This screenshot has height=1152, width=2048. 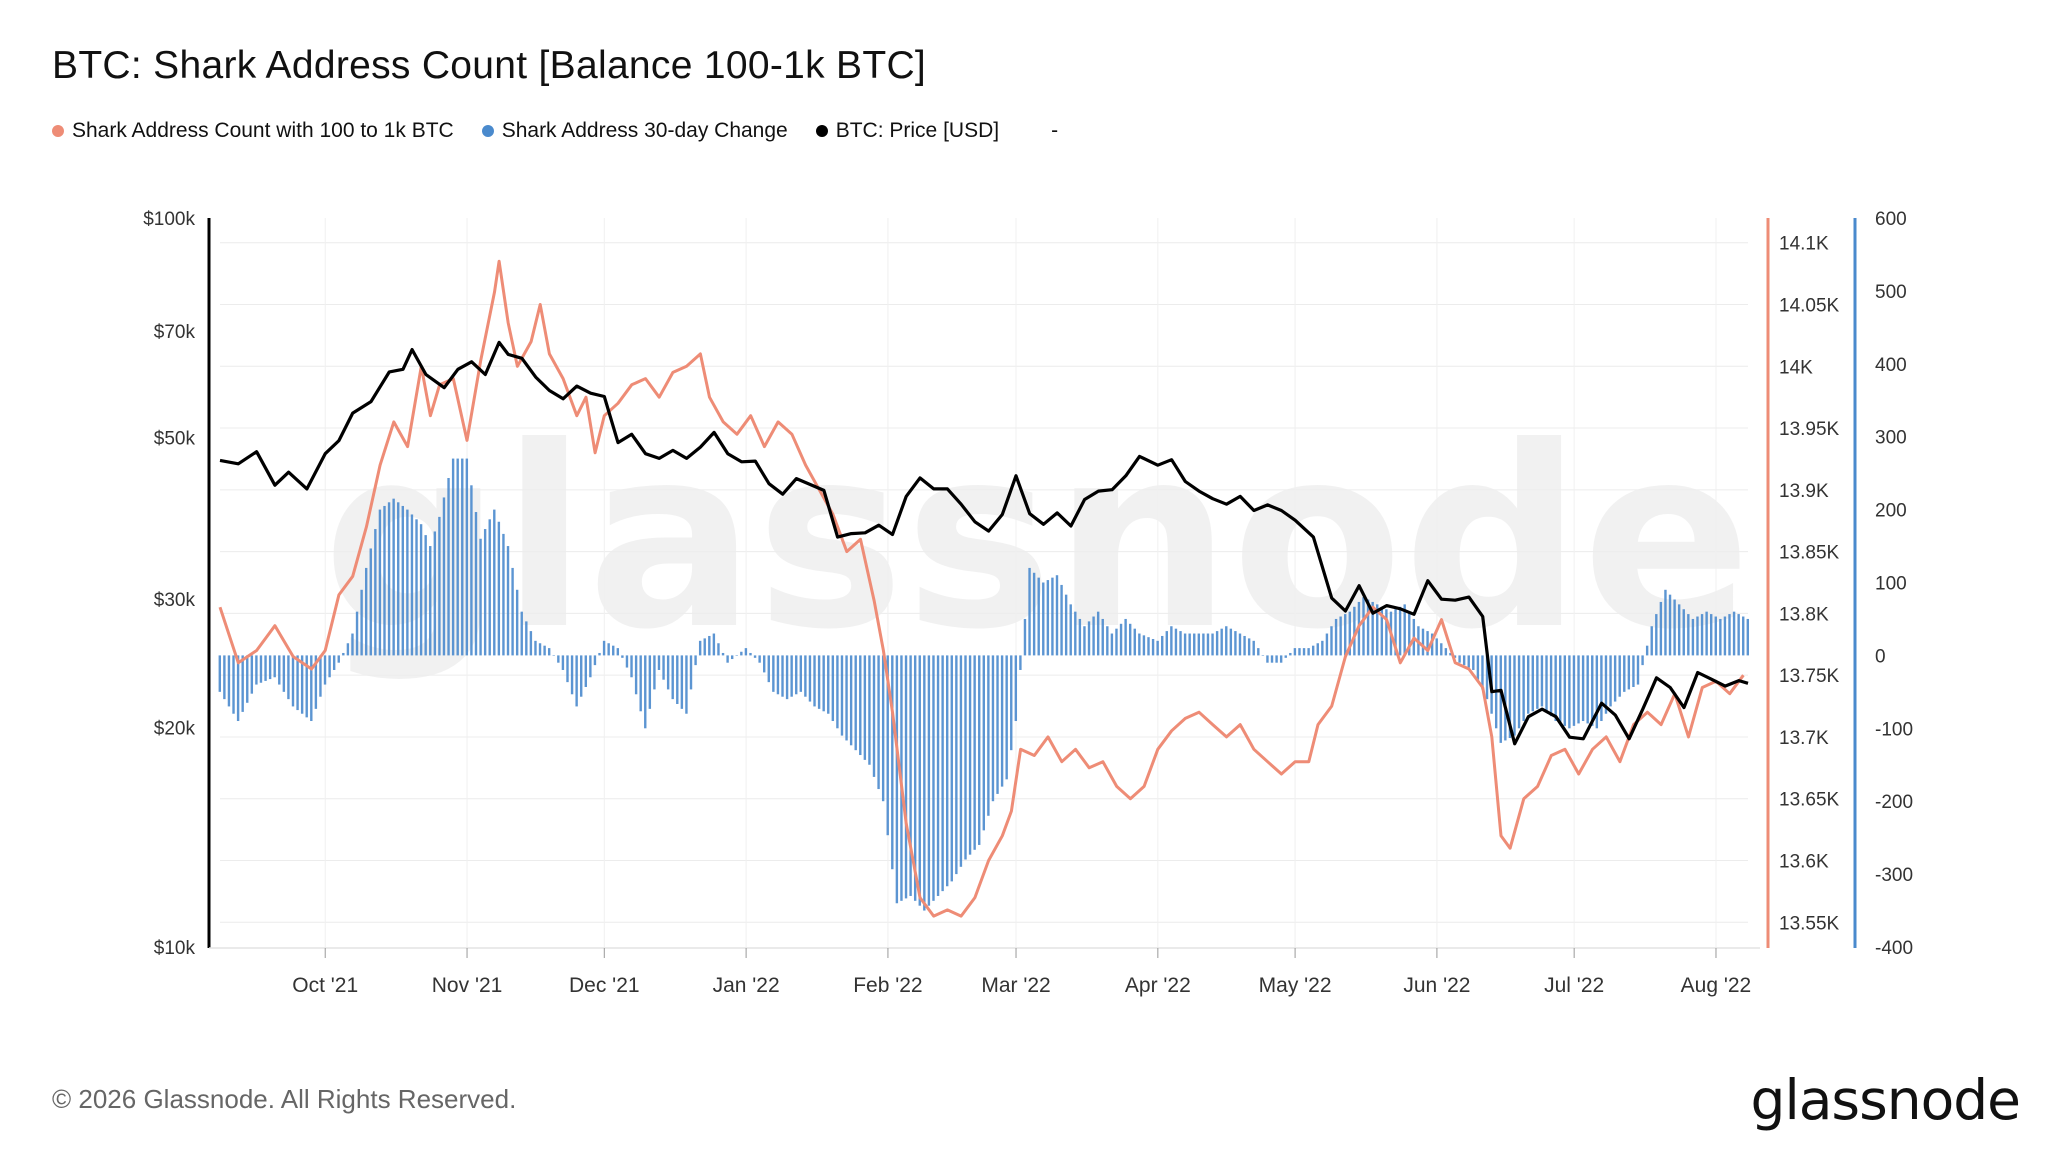 What do you see at coordinates (1042, 131) in the screenshot?
I see `legend-extra: -` at bounding box center [1042, 131].